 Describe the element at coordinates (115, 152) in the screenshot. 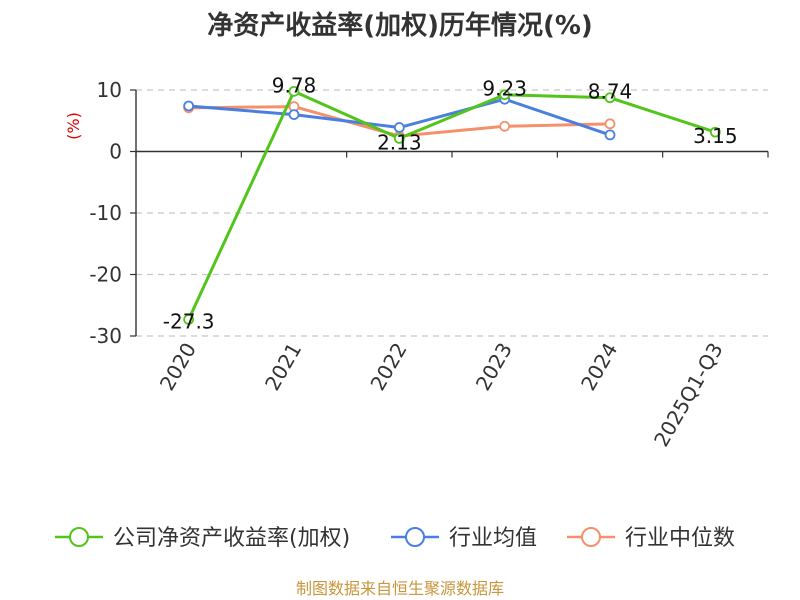

I see `y-tick-label: 0` at that location.